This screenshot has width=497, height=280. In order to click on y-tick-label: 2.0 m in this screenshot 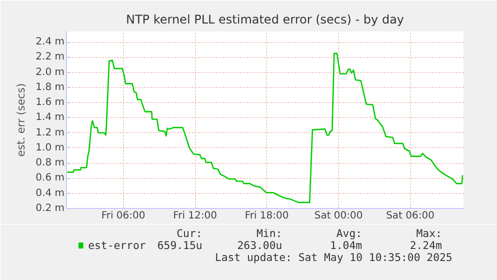, I will do `click(50, 72)`.